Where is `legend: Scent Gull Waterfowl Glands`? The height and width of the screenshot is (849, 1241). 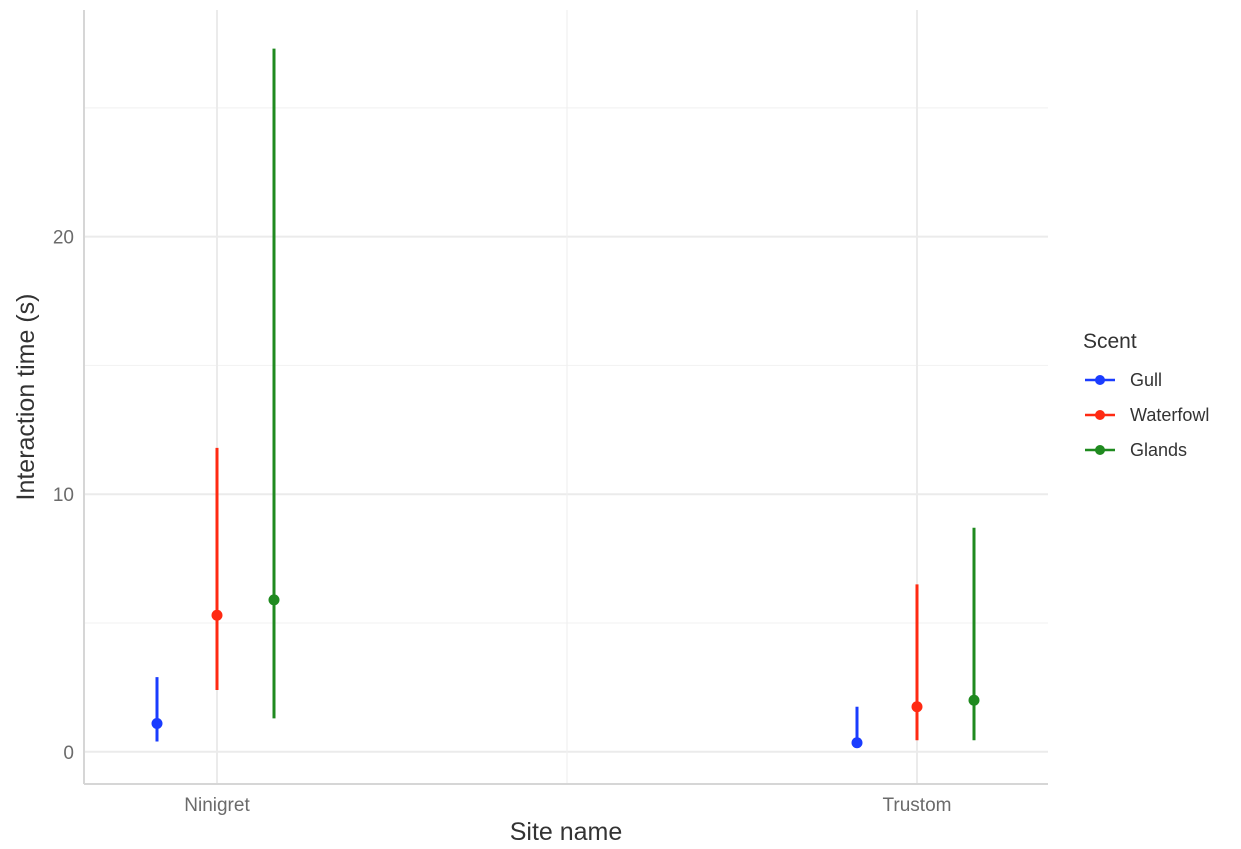 legend: Scent Gull Waterfowl Glands is located at coordinates (1146, 395).